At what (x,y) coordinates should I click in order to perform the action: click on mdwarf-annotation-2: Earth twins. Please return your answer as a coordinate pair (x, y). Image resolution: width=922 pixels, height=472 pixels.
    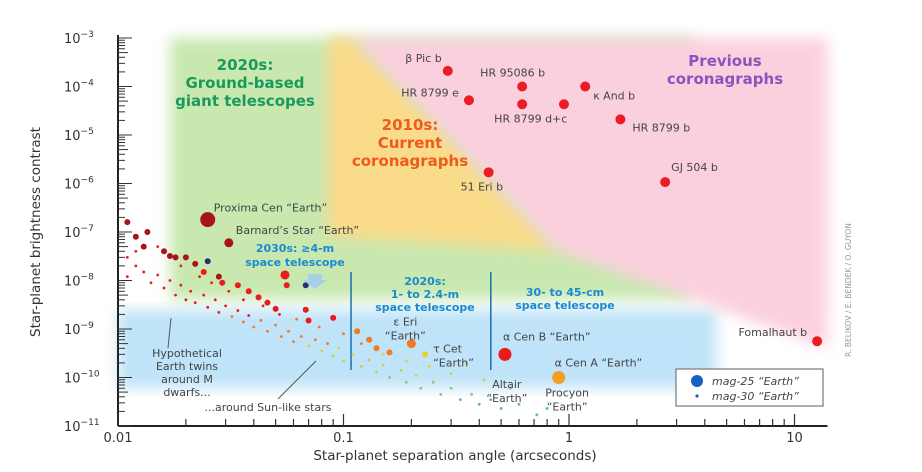
    Looking at the image, I should click on (187, 366).